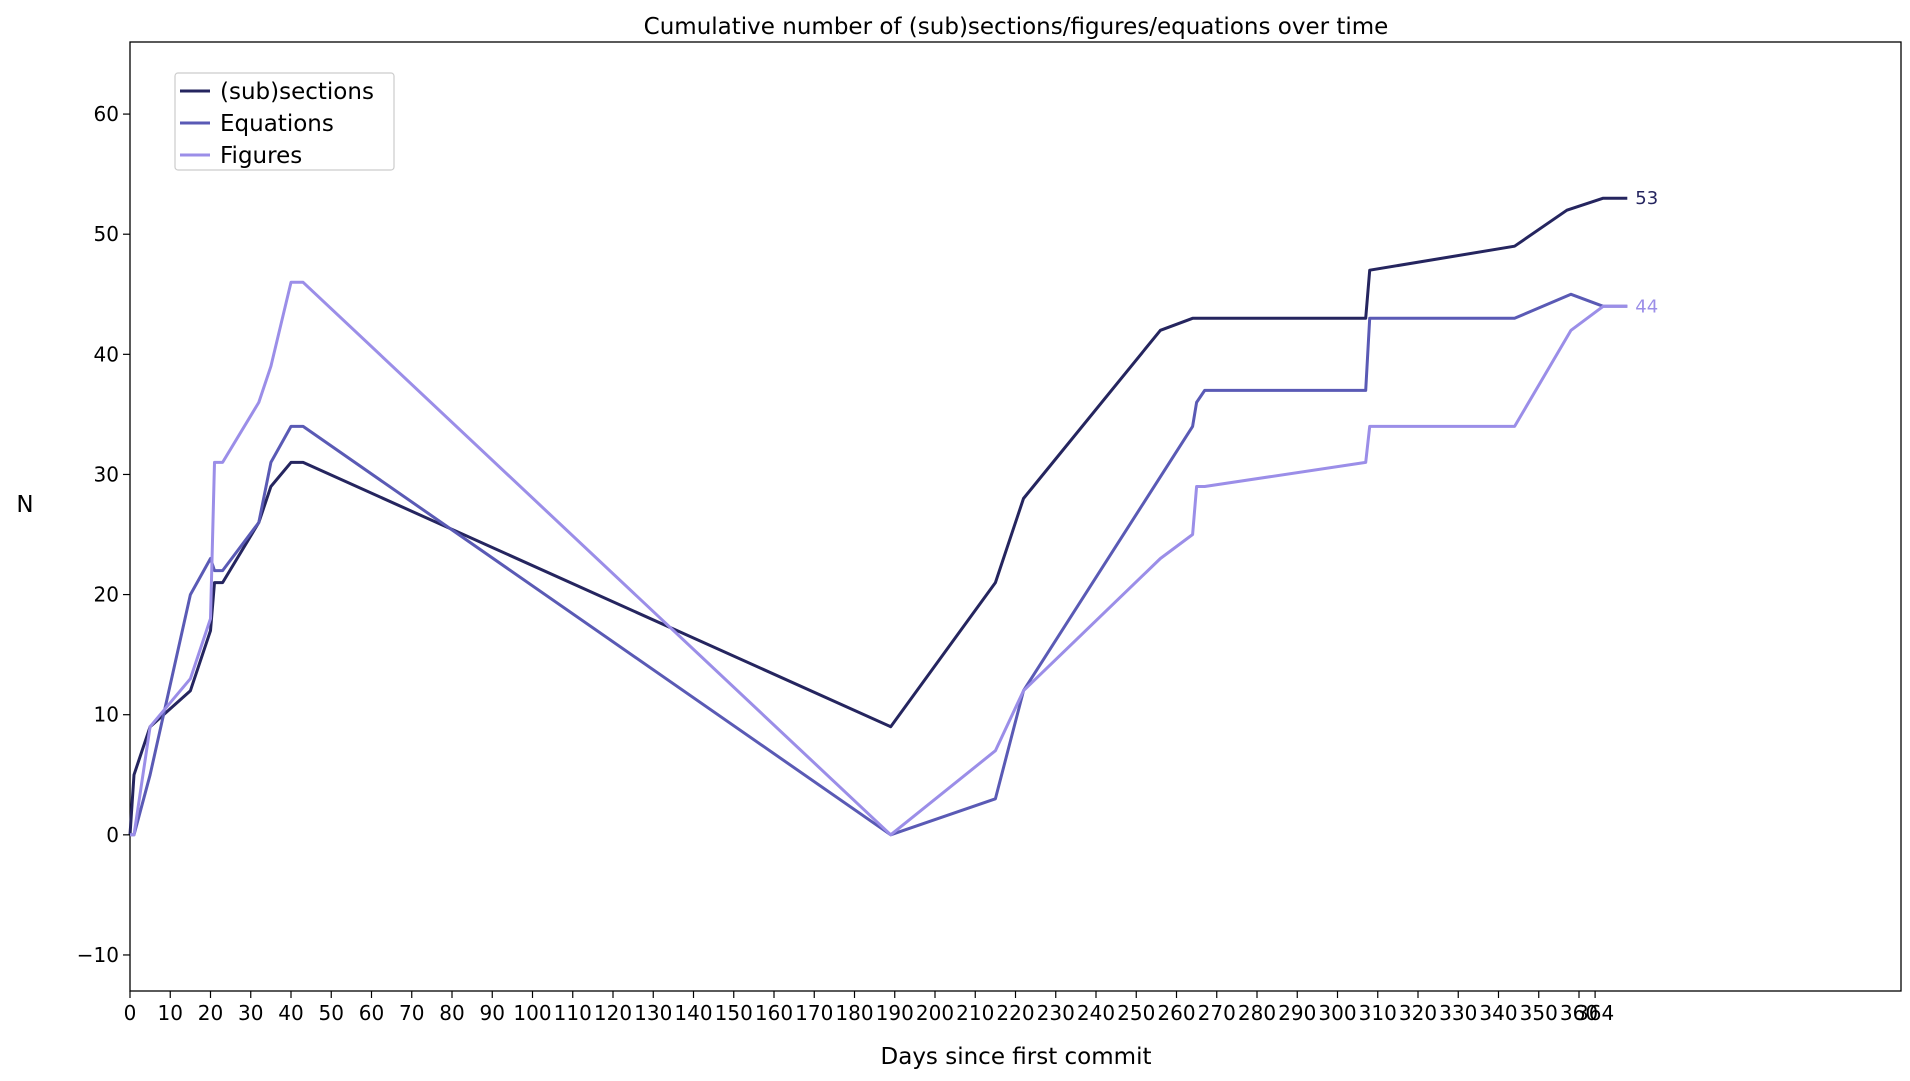 The height and width of the screenshot is (1081, 1910). What do you see at coordinates (130, 1013) in the screenshot?
I see `x-tick-label: 0` at bounding box center [130, 1013].